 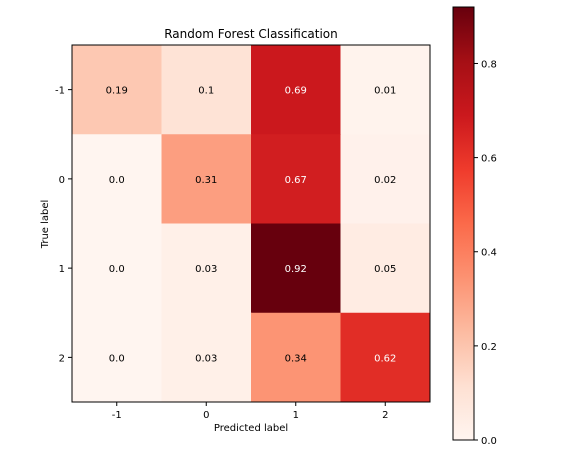 I want to click on cell-value-label: 0.19, so click(x=117, y=91).